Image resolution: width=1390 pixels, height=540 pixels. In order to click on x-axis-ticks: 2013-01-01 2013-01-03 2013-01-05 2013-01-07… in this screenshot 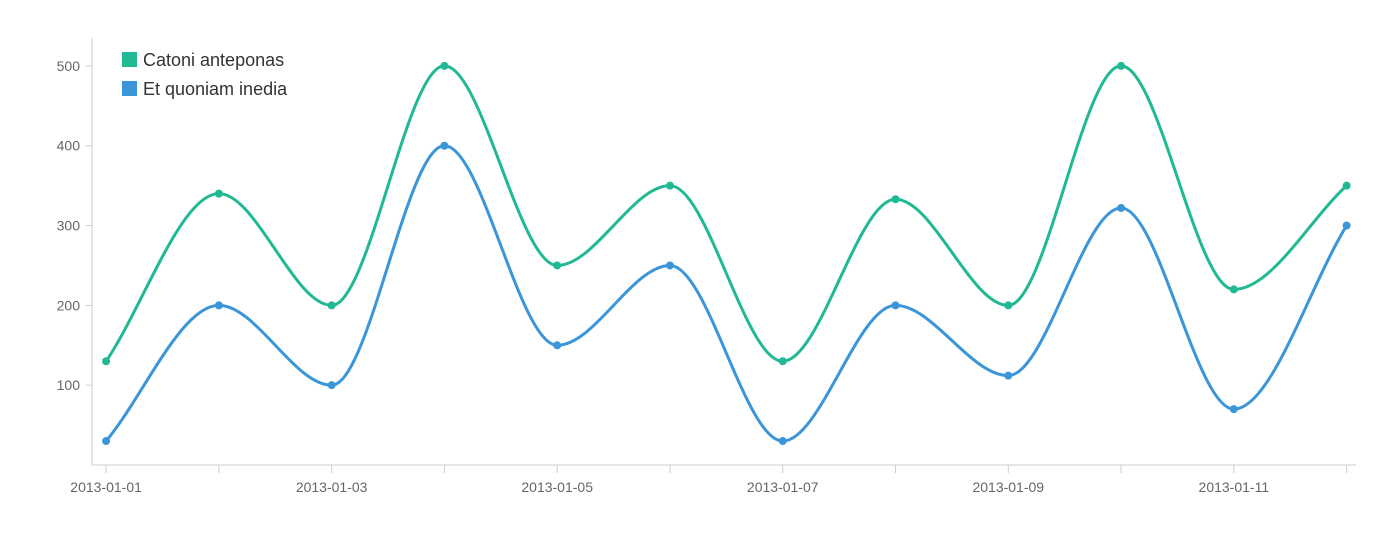, I will do `click(709, 480)`.